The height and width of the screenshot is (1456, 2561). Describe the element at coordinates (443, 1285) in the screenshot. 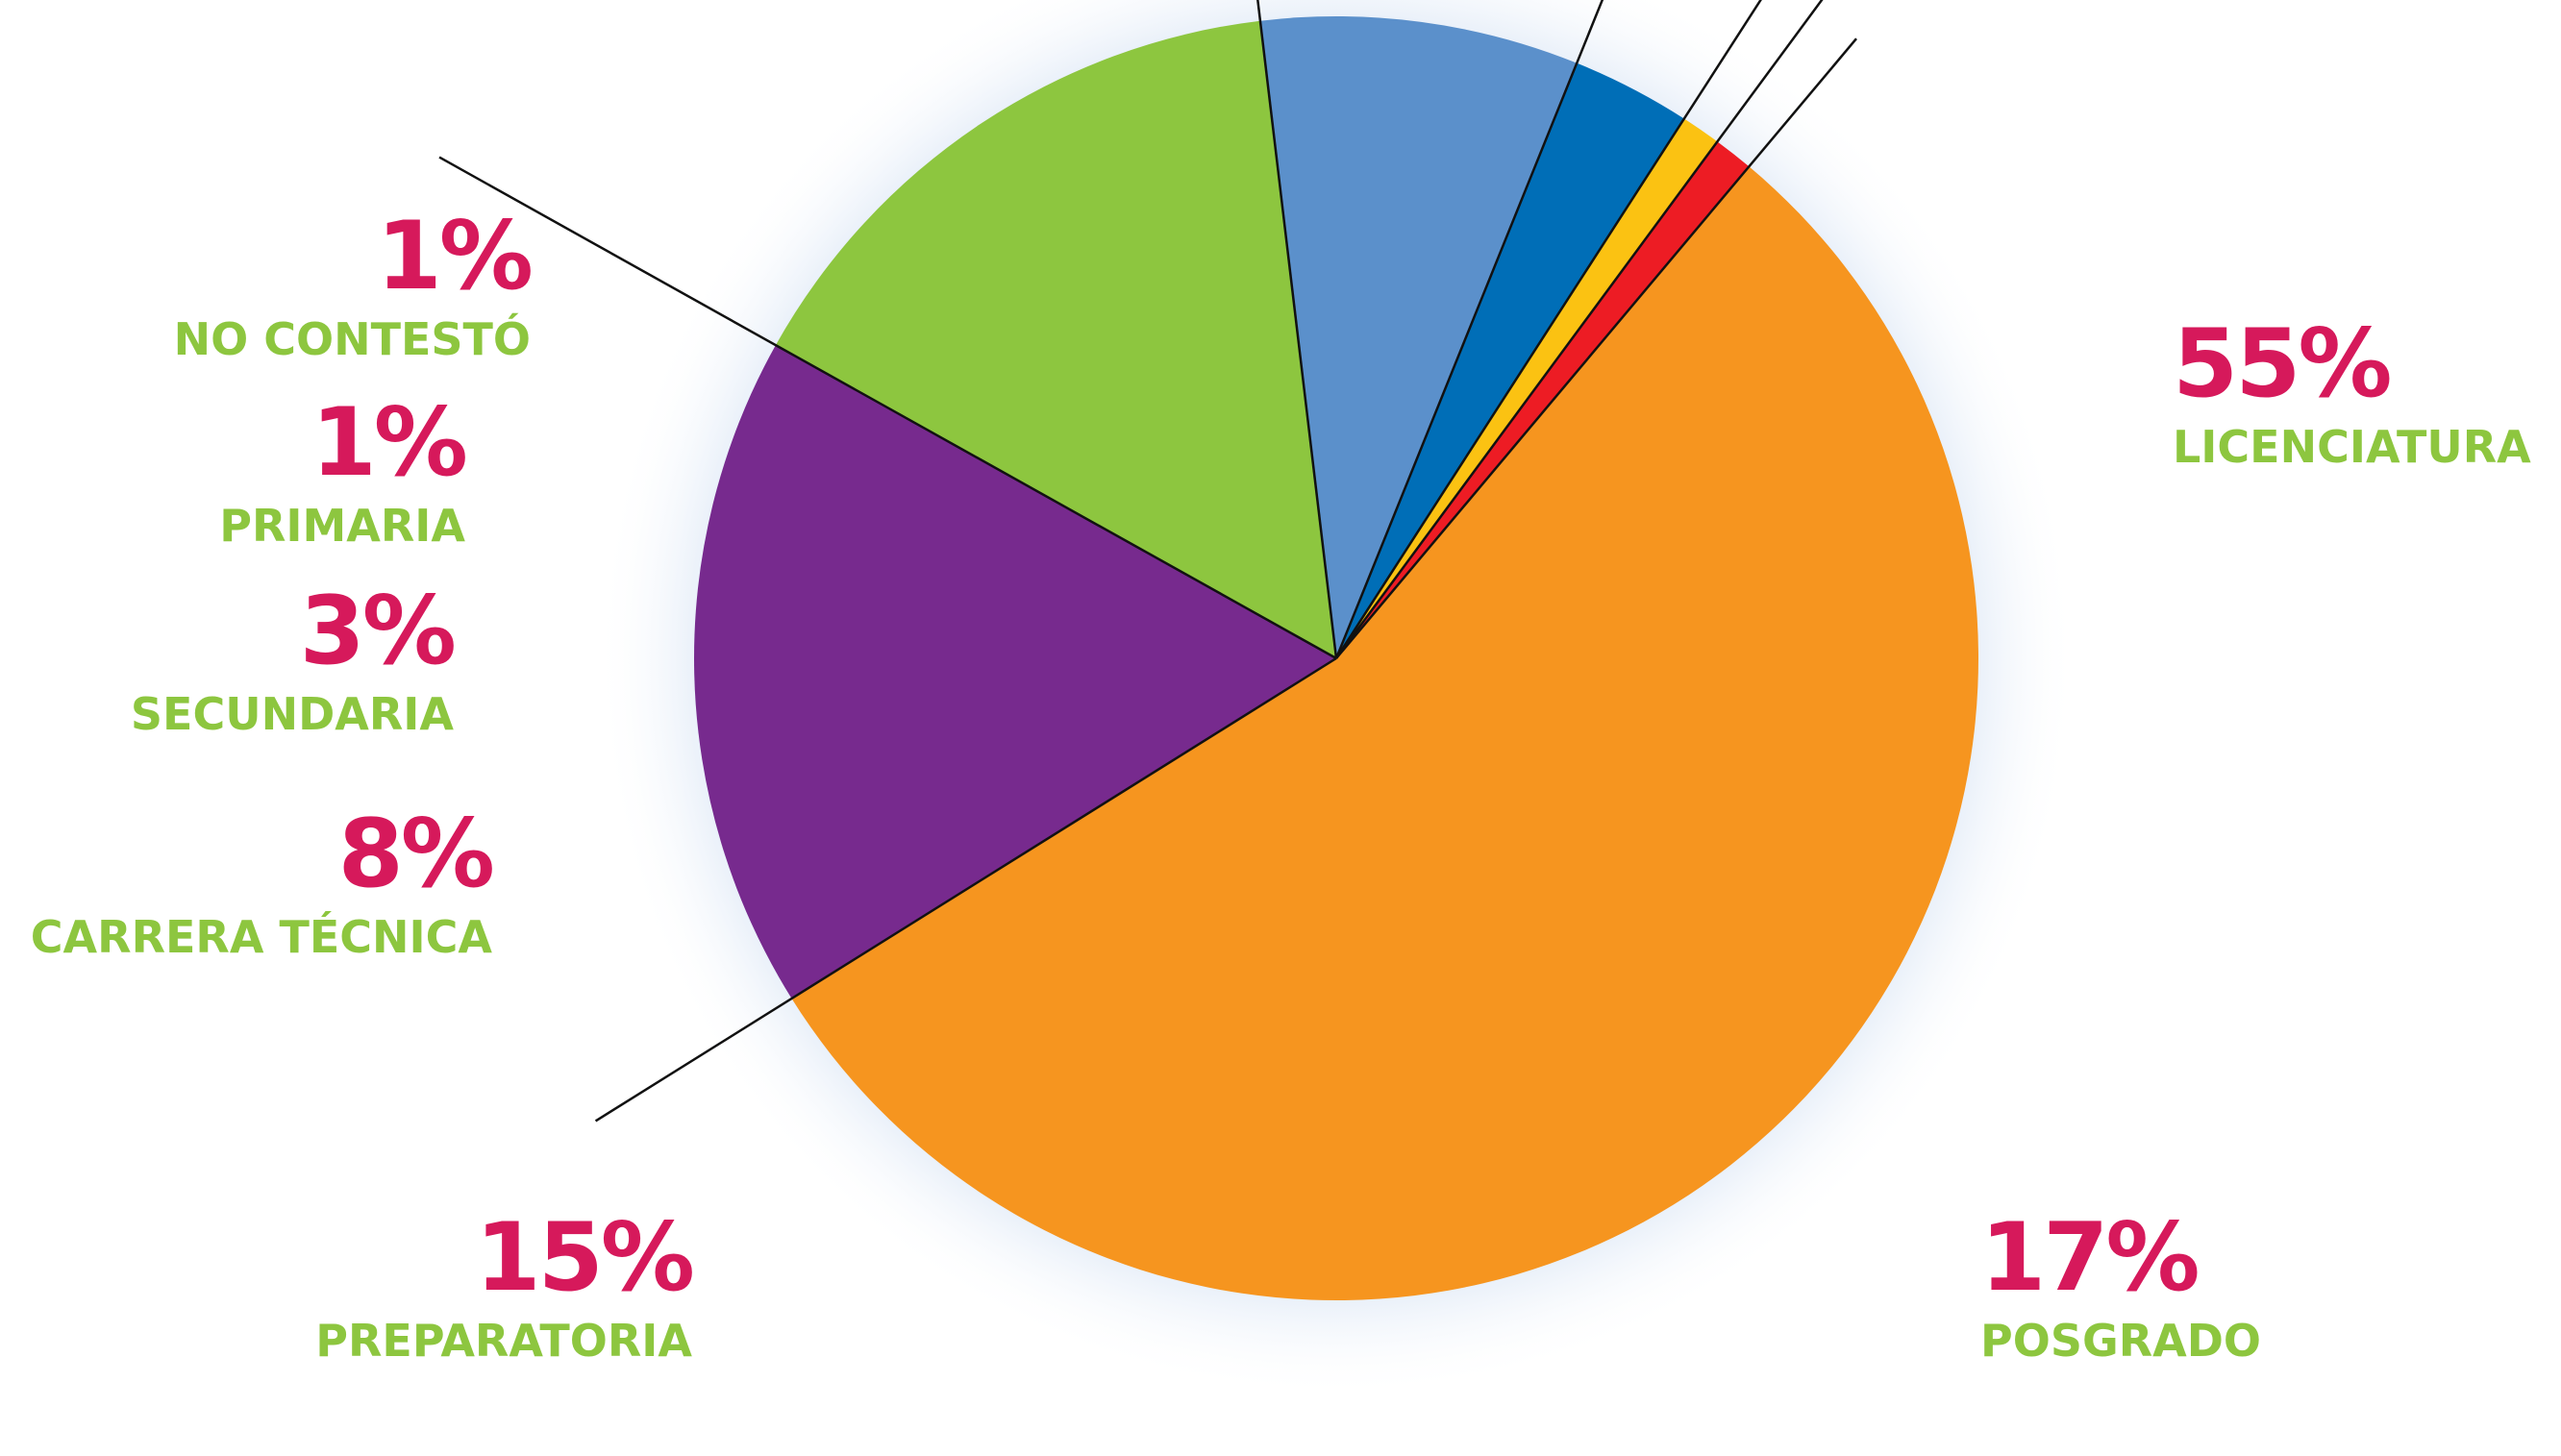

I see `slice-label-preparatoria: 15% PREPARATORIA` at that location.